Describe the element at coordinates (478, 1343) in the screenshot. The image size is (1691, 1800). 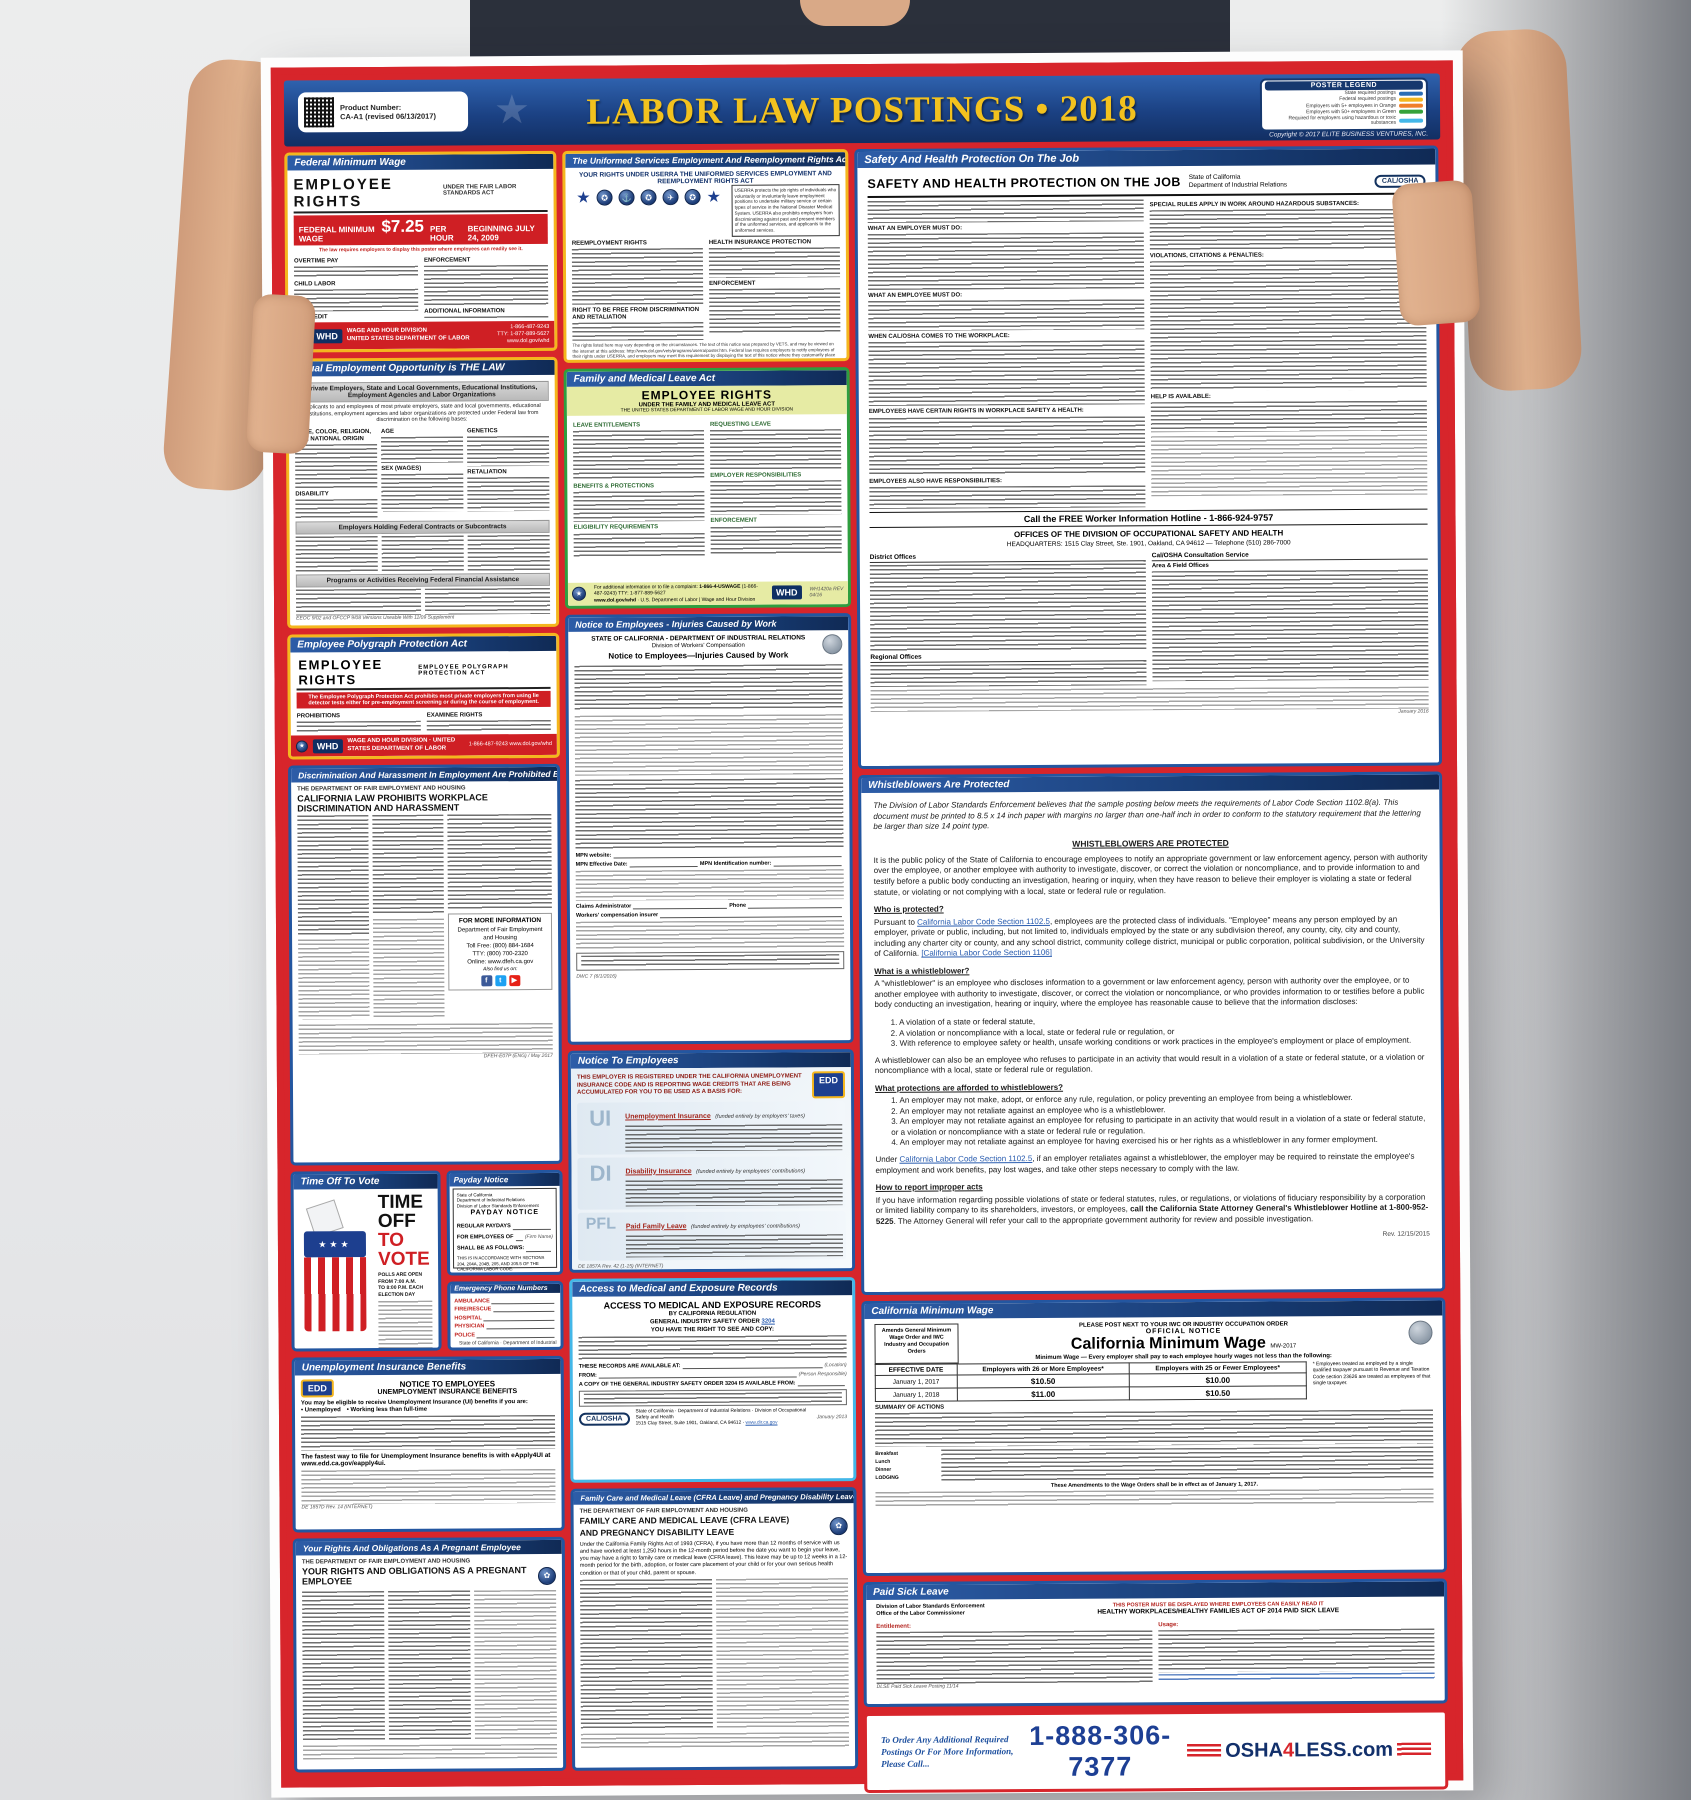
I see `agency-line: State of California` at that location.